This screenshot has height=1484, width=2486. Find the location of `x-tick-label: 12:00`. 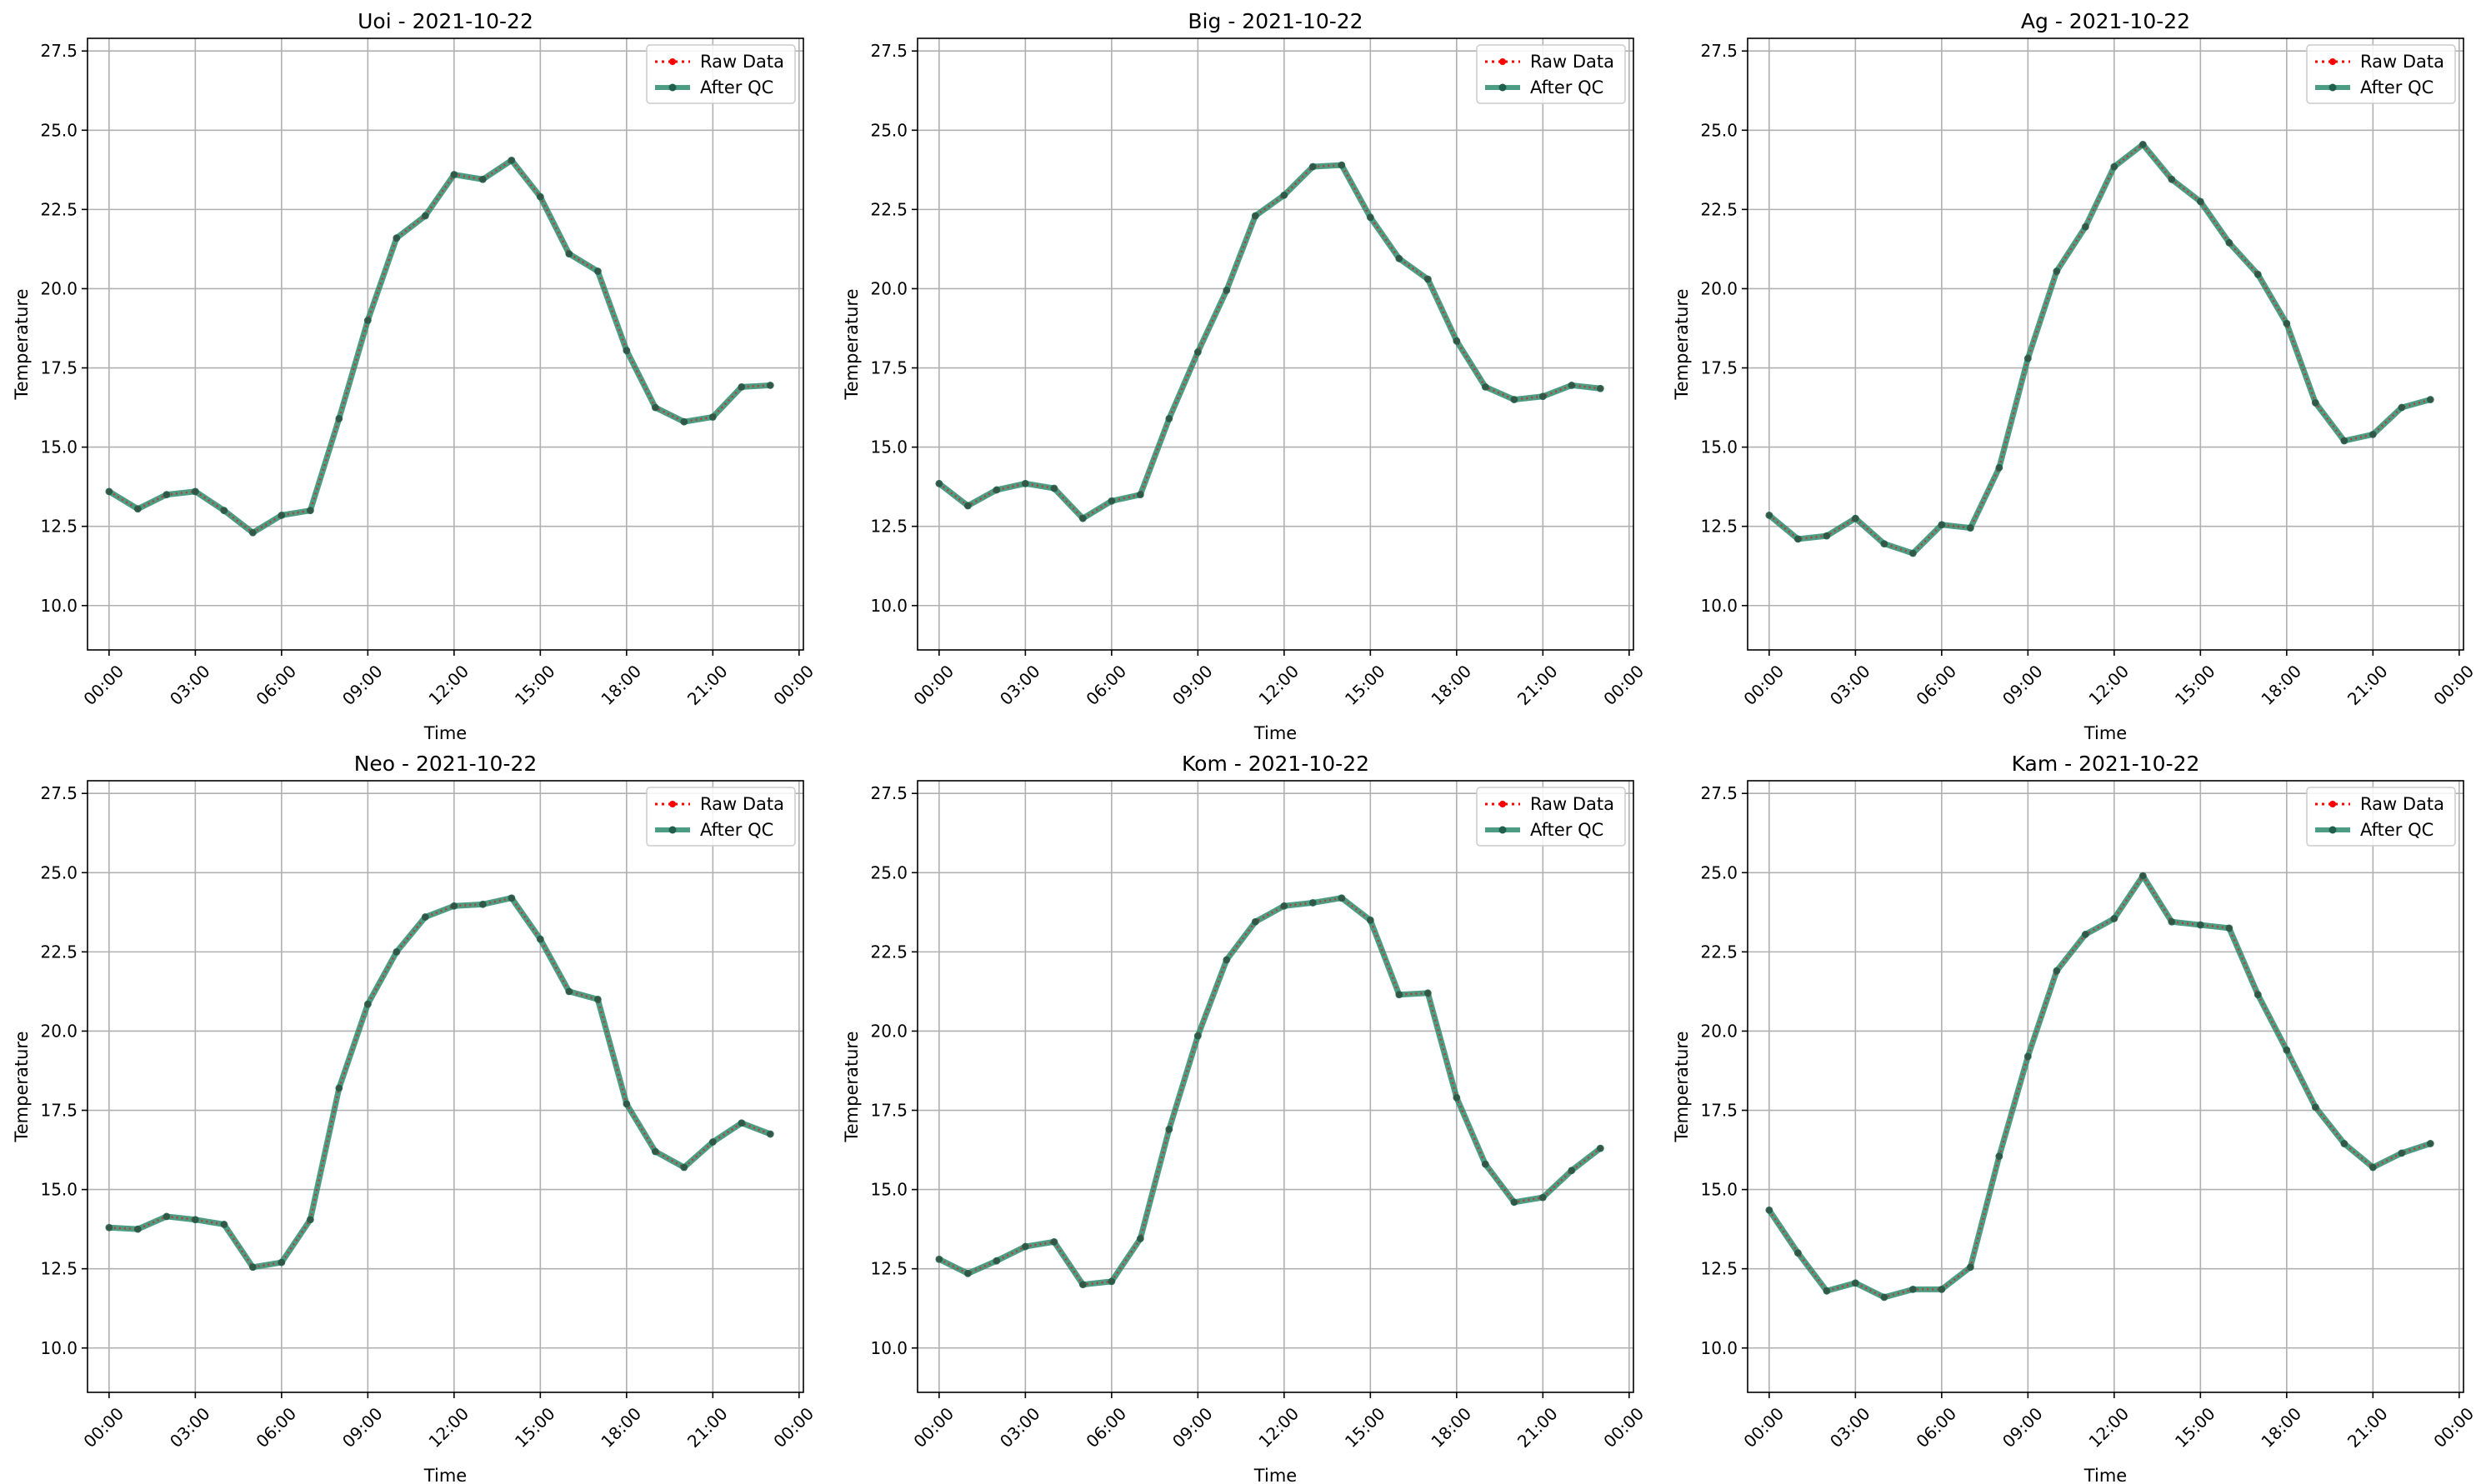

x-tick-label: 12:00 is located at coordinates (2108, 685).